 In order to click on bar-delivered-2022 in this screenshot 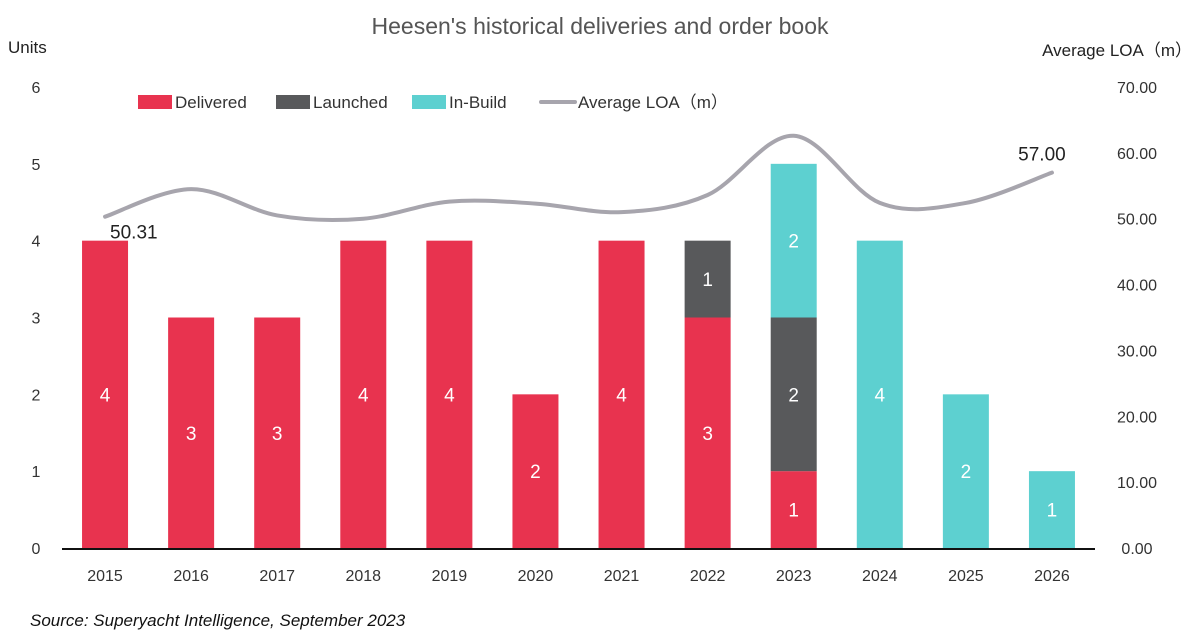, I will do `click(707, 432)`.